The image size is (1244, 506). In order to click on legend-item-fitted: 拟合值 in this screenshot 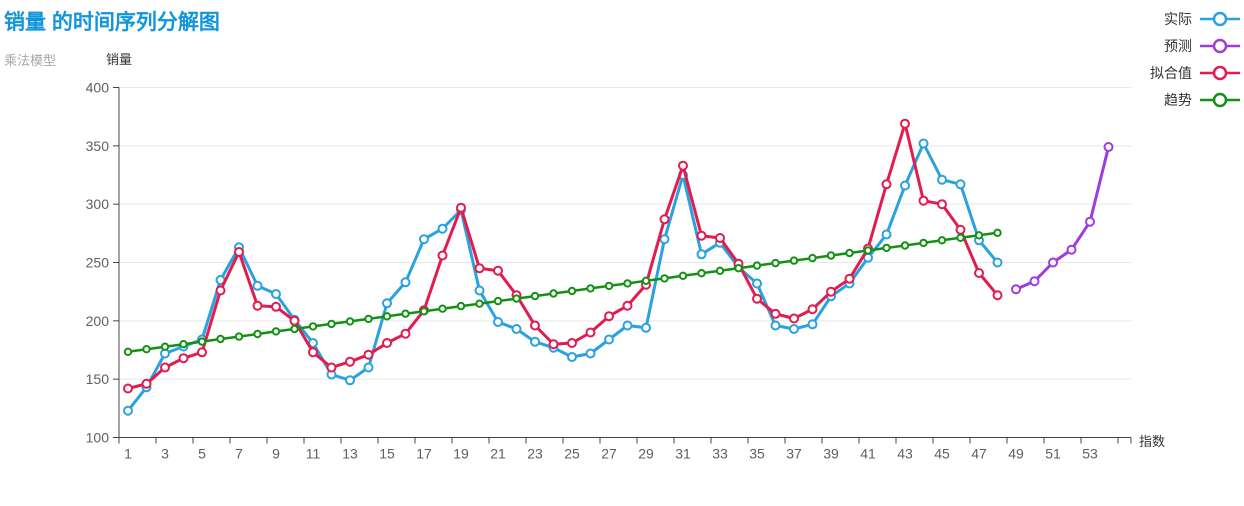, I will do `click(1195, 73)`.